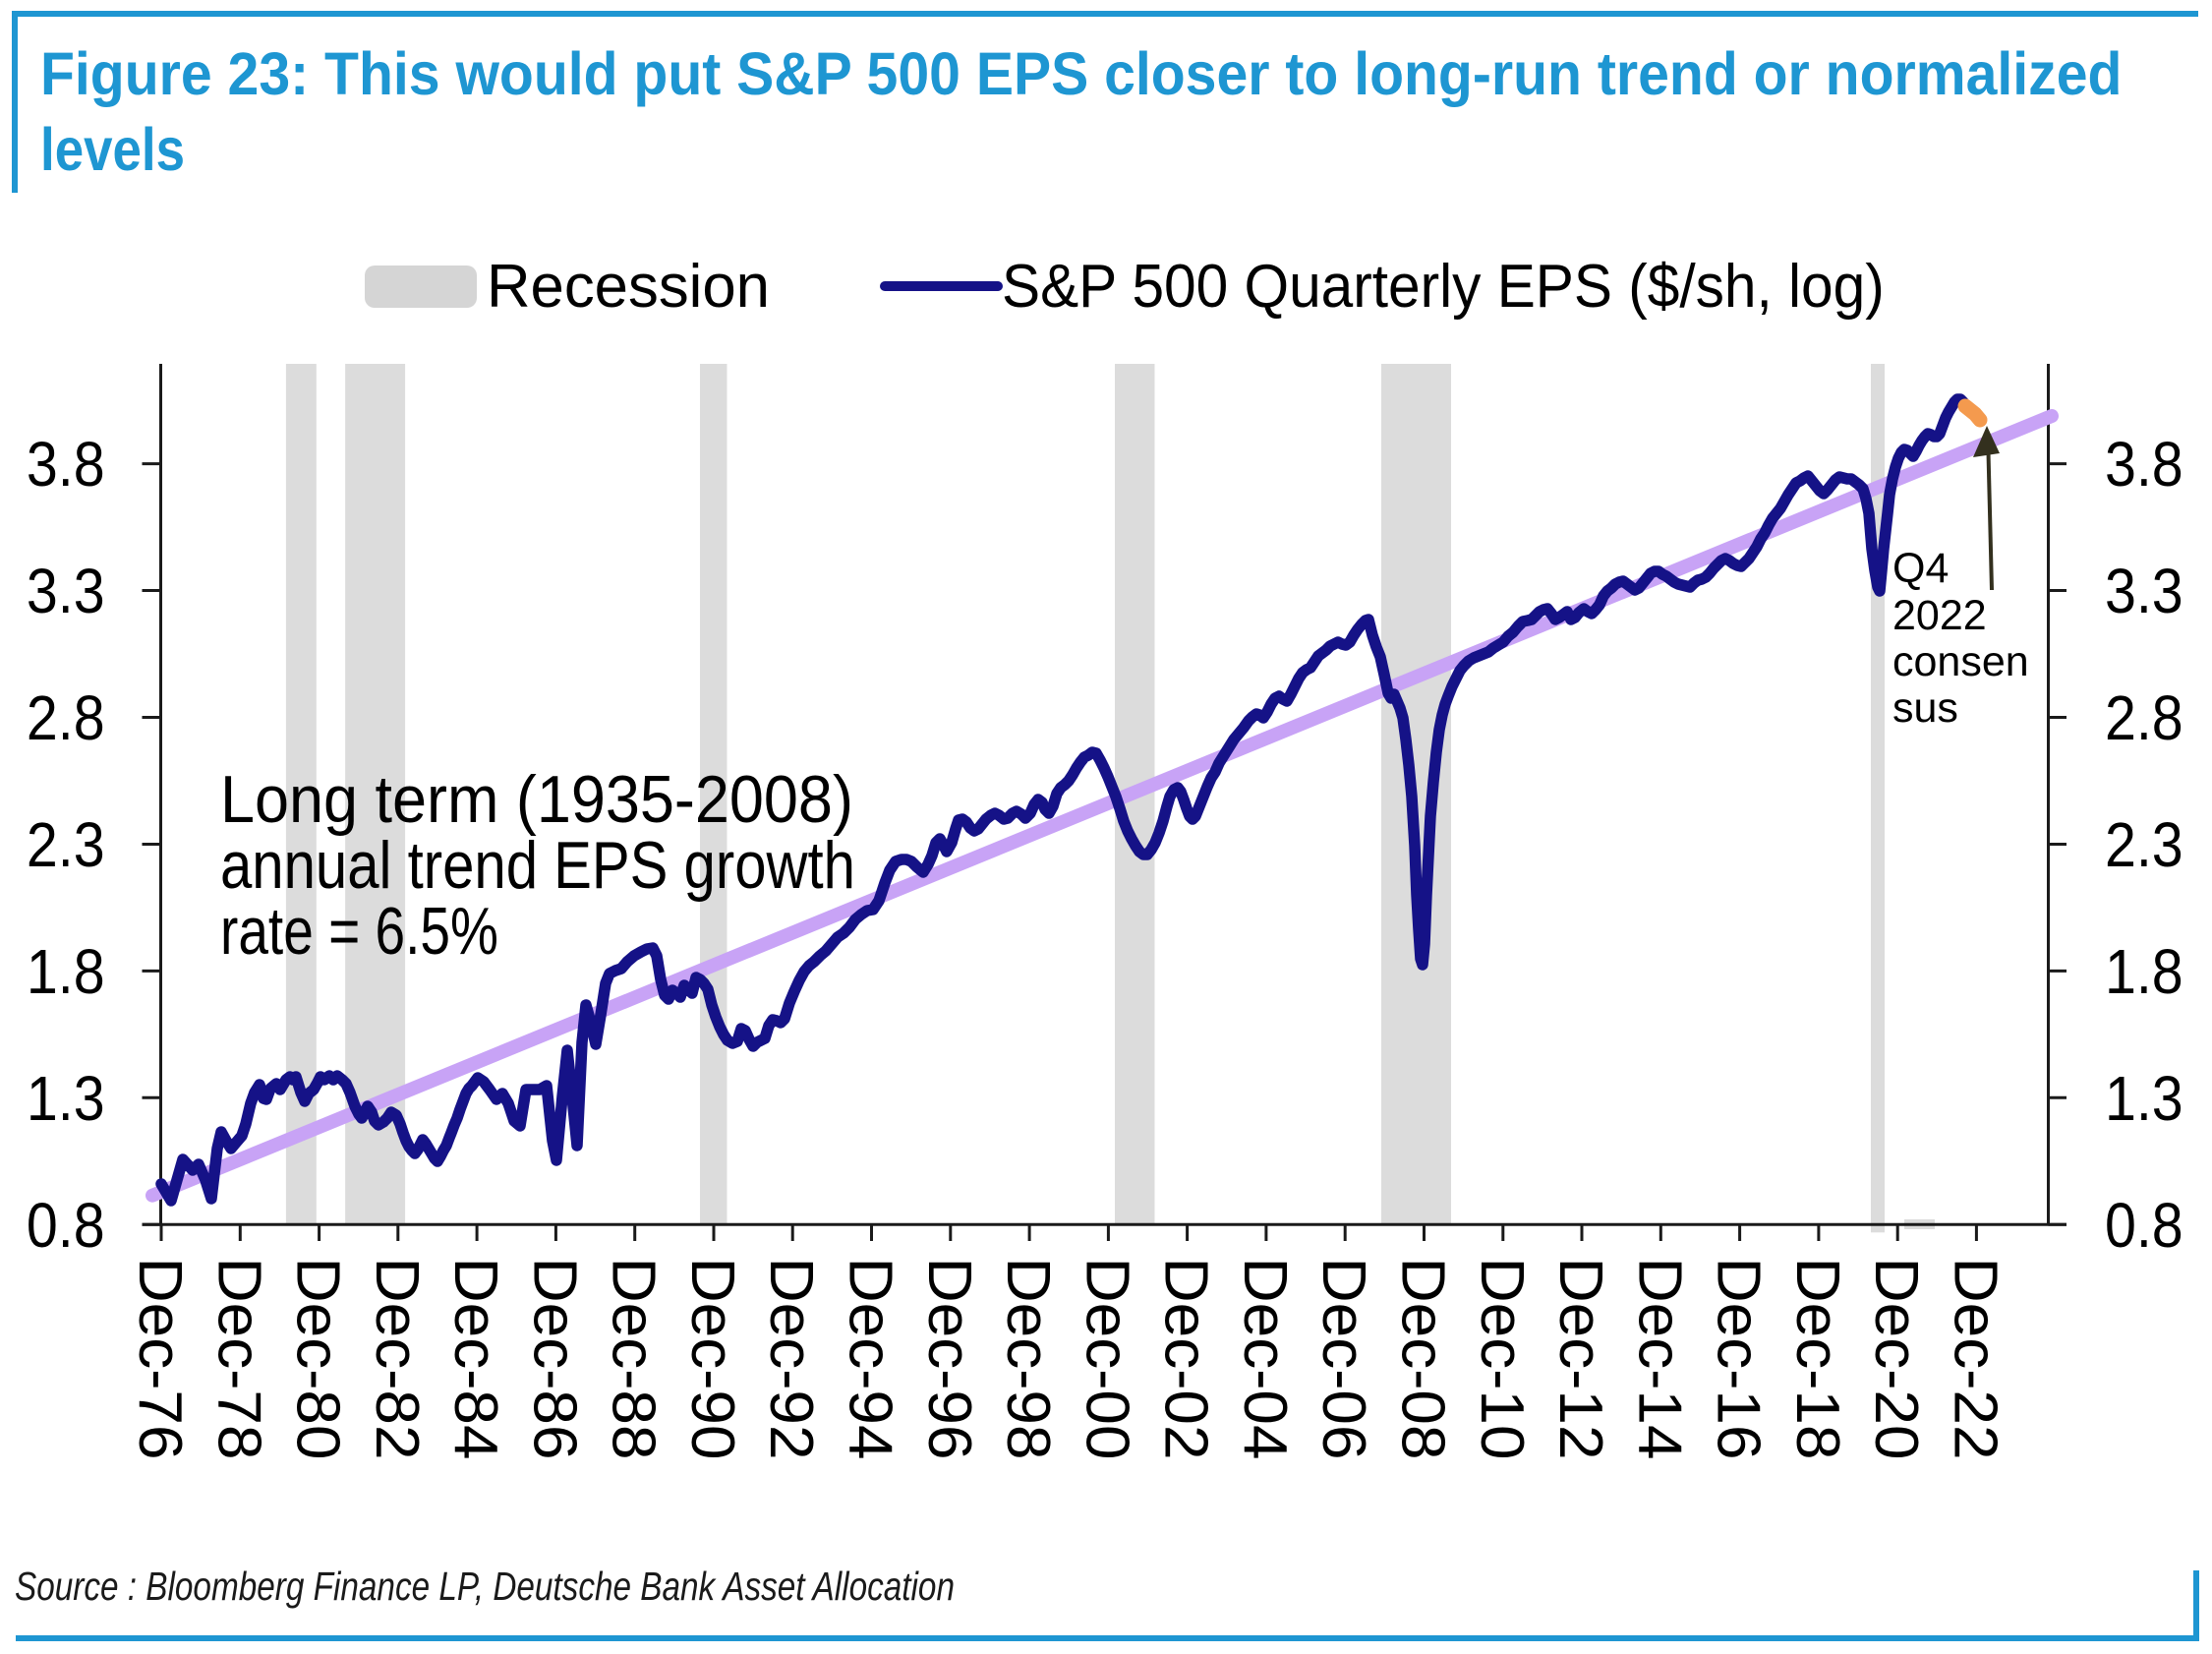  Describe the element at coordinates (318, 1359) in the screenshot. I see `svg-text: Dec-80` at that location.